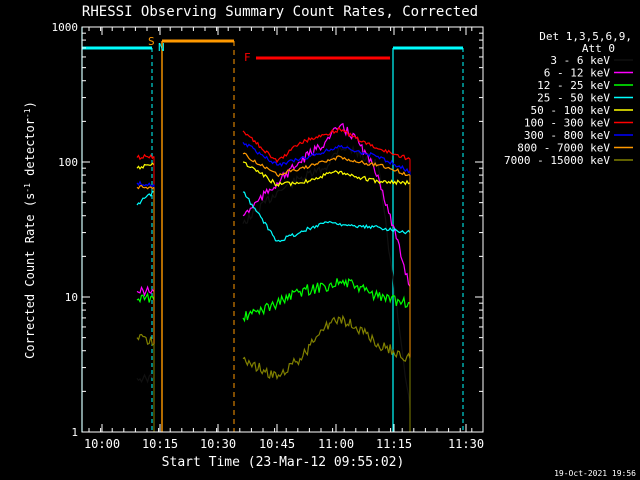 This screenshot has width=640, height=480. What do you see at coordinates (277, 444) in the screenshot?
I see `x-tick-label: 10:45` at bounding box center [277, 444].